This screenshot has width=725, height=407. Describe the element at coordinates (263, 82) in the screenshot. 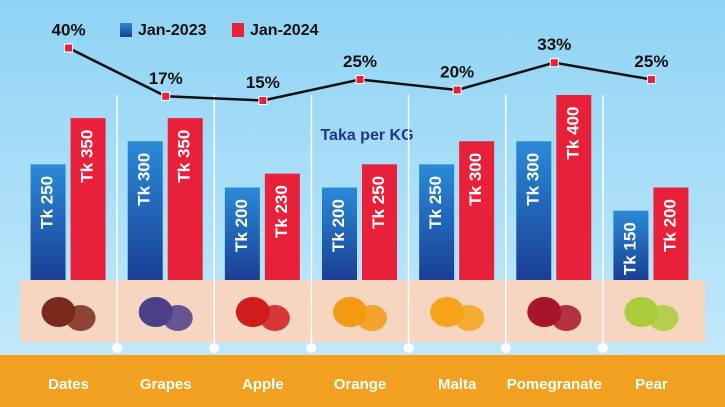

I see `line-value-label: 15%` at that location.